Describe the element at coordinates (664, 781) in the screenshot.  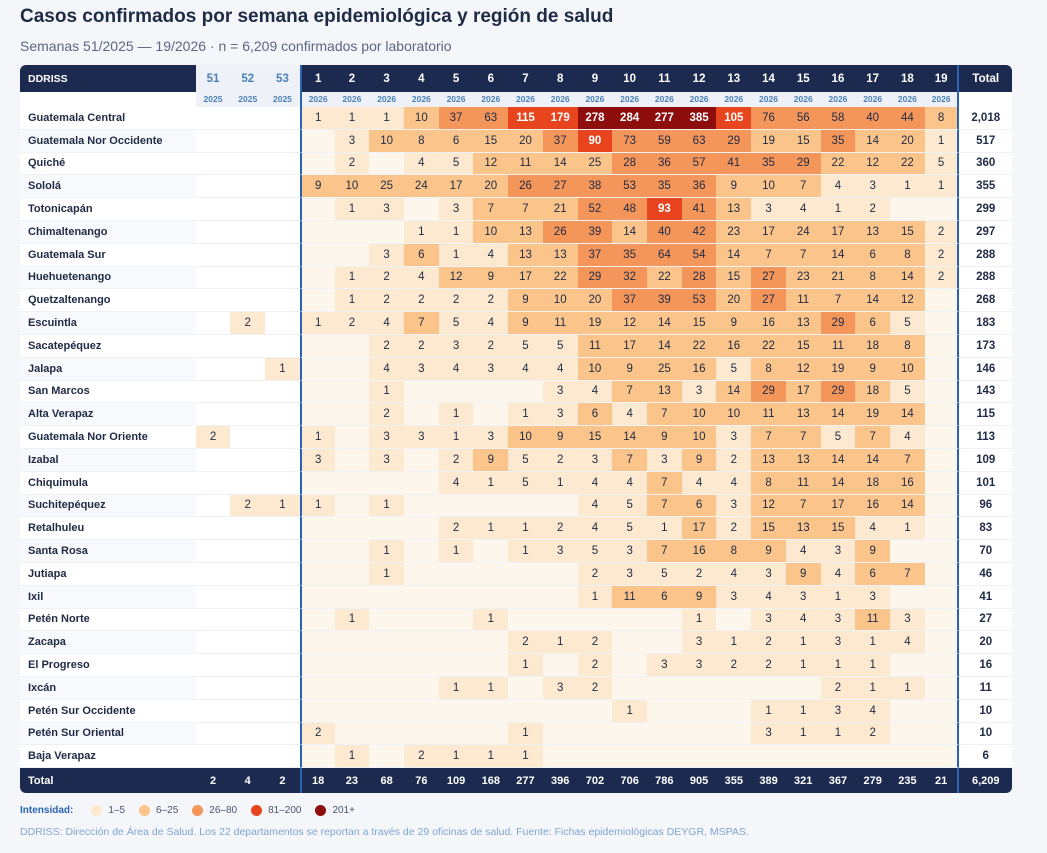
I see `week-total: 786` at that location.